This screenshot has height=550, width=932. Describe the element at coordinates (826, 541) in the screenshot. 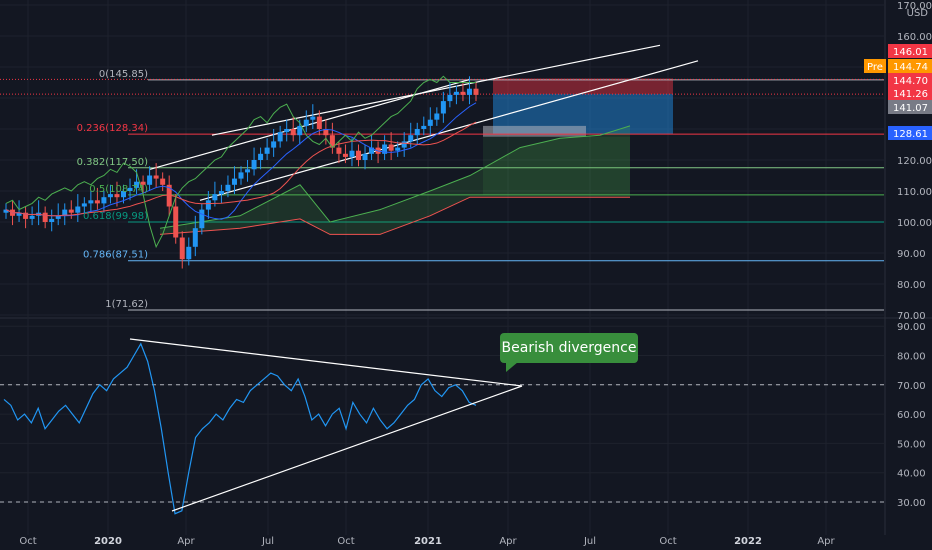

I see `x-tick-label: Apr` at that location.